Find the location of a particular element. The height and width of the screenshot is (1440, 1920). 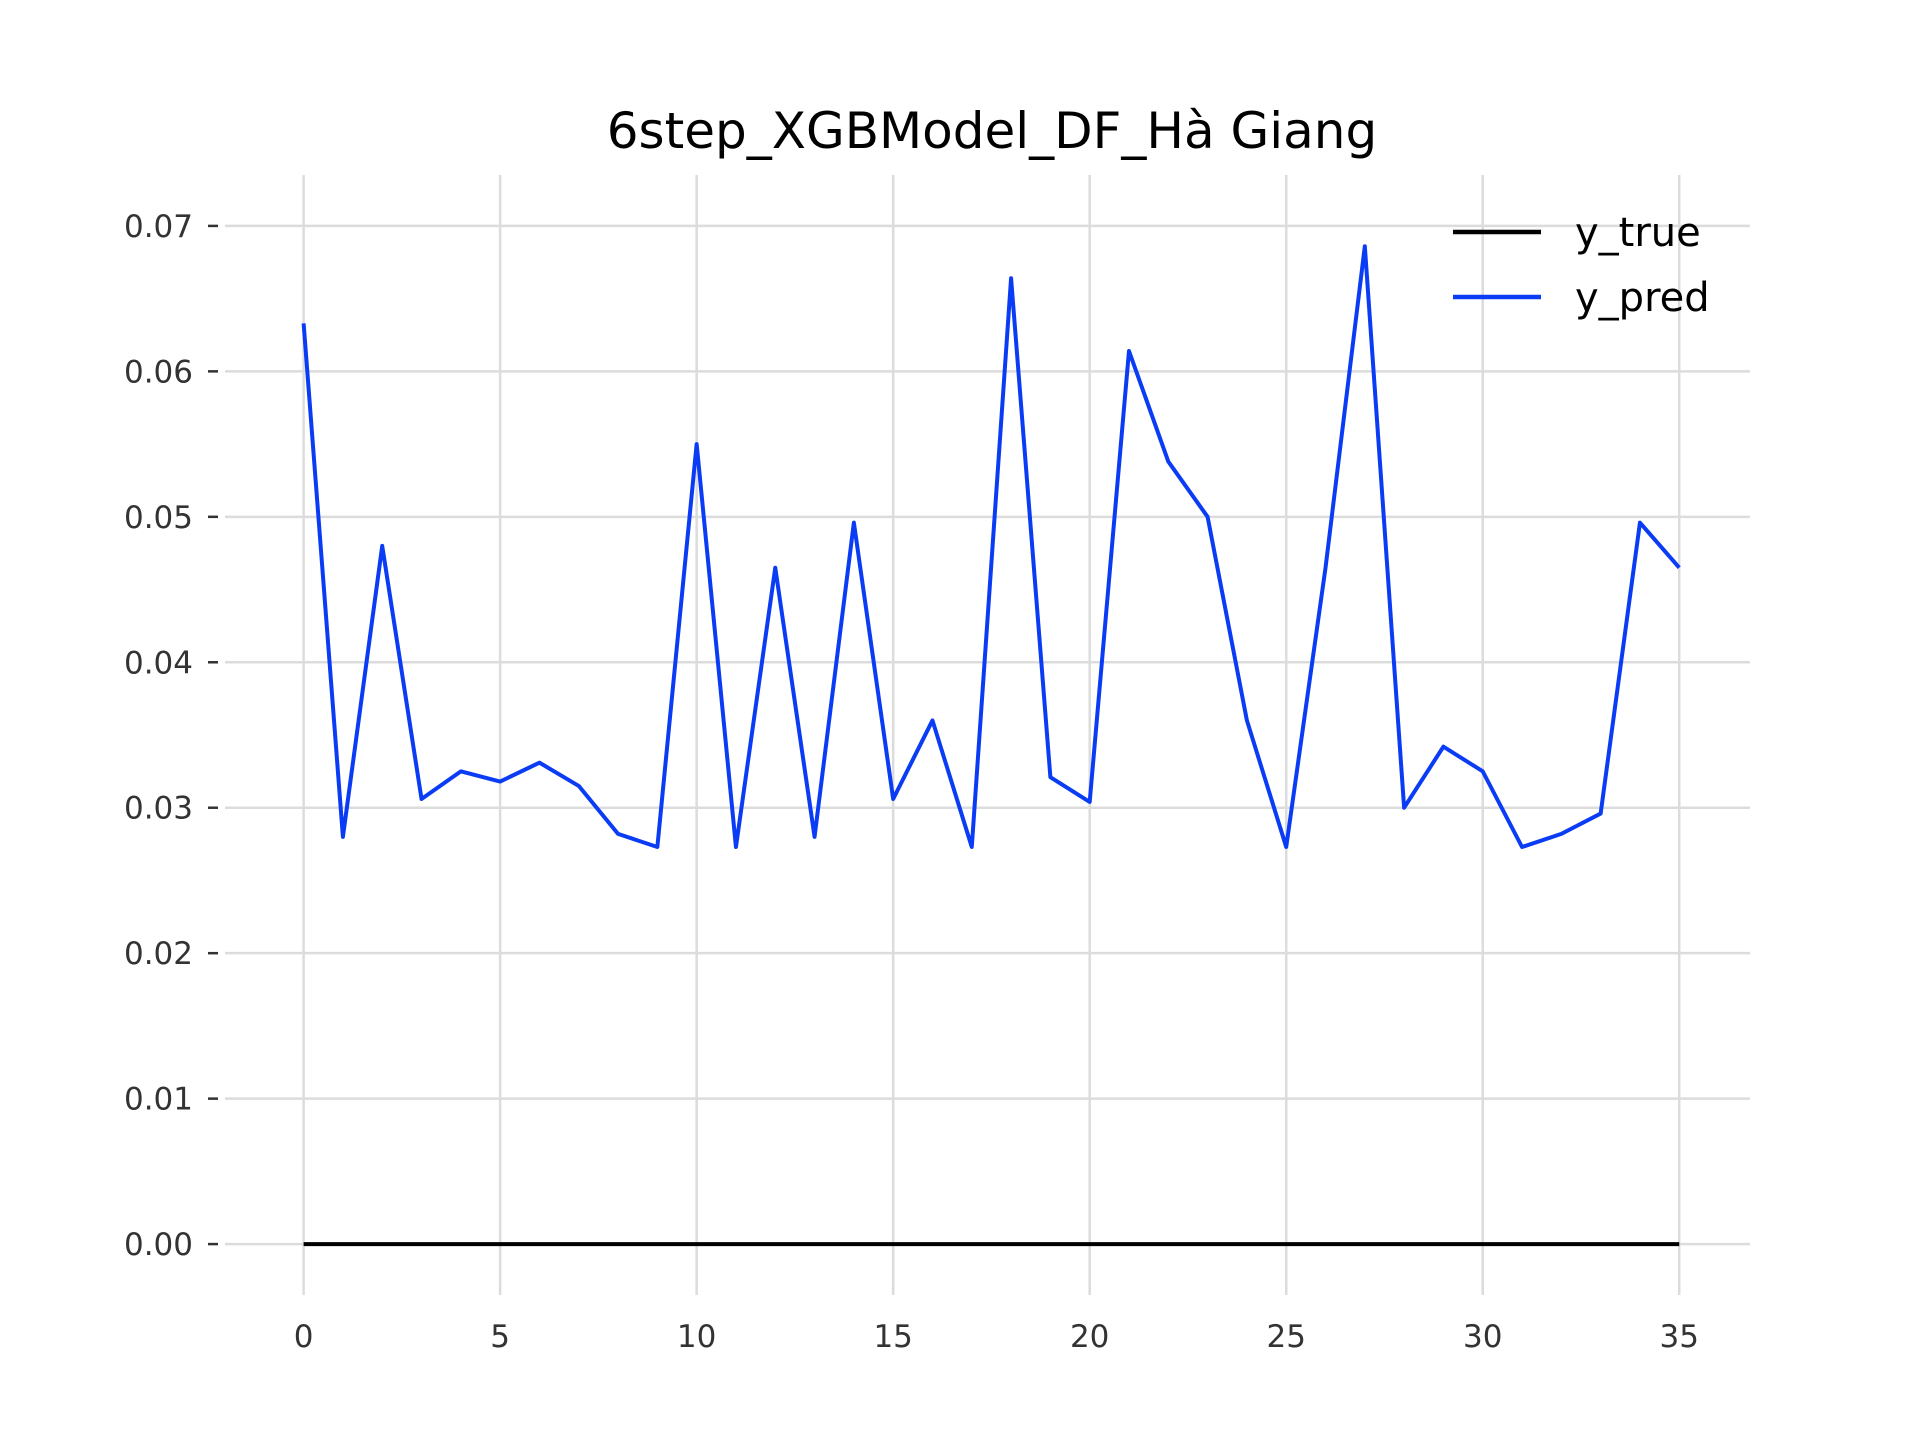

x-tick-label: 0 is located at coordinates (304, 1337).